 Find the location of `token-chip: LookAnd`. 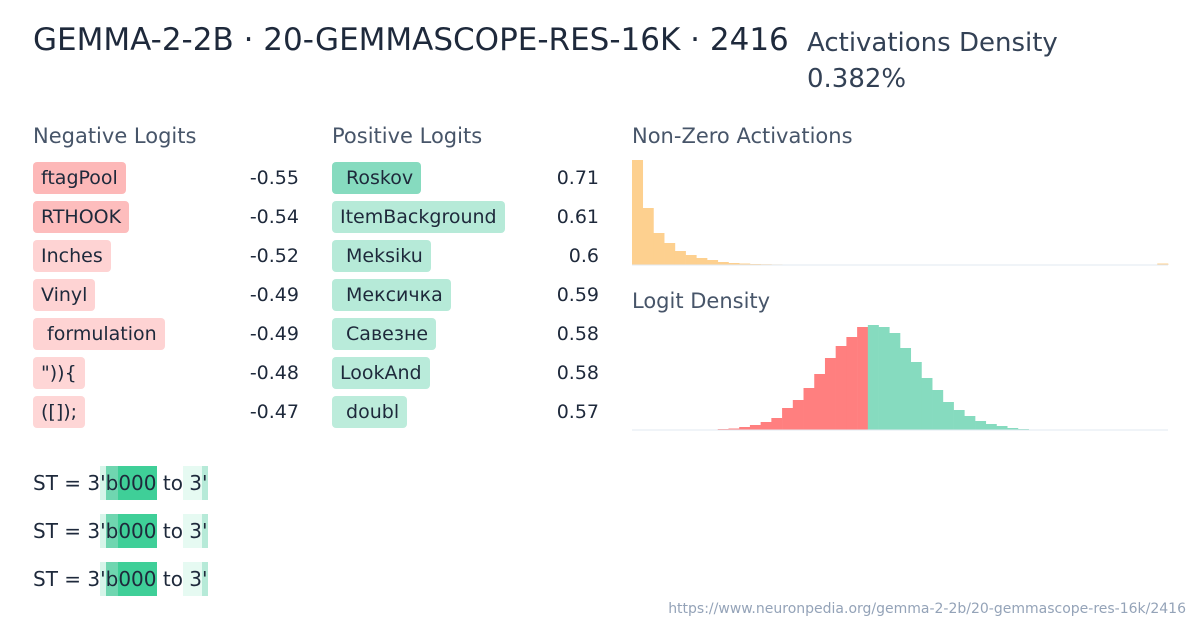

token-chip: LookAnd is located at coordinates (381, 373).